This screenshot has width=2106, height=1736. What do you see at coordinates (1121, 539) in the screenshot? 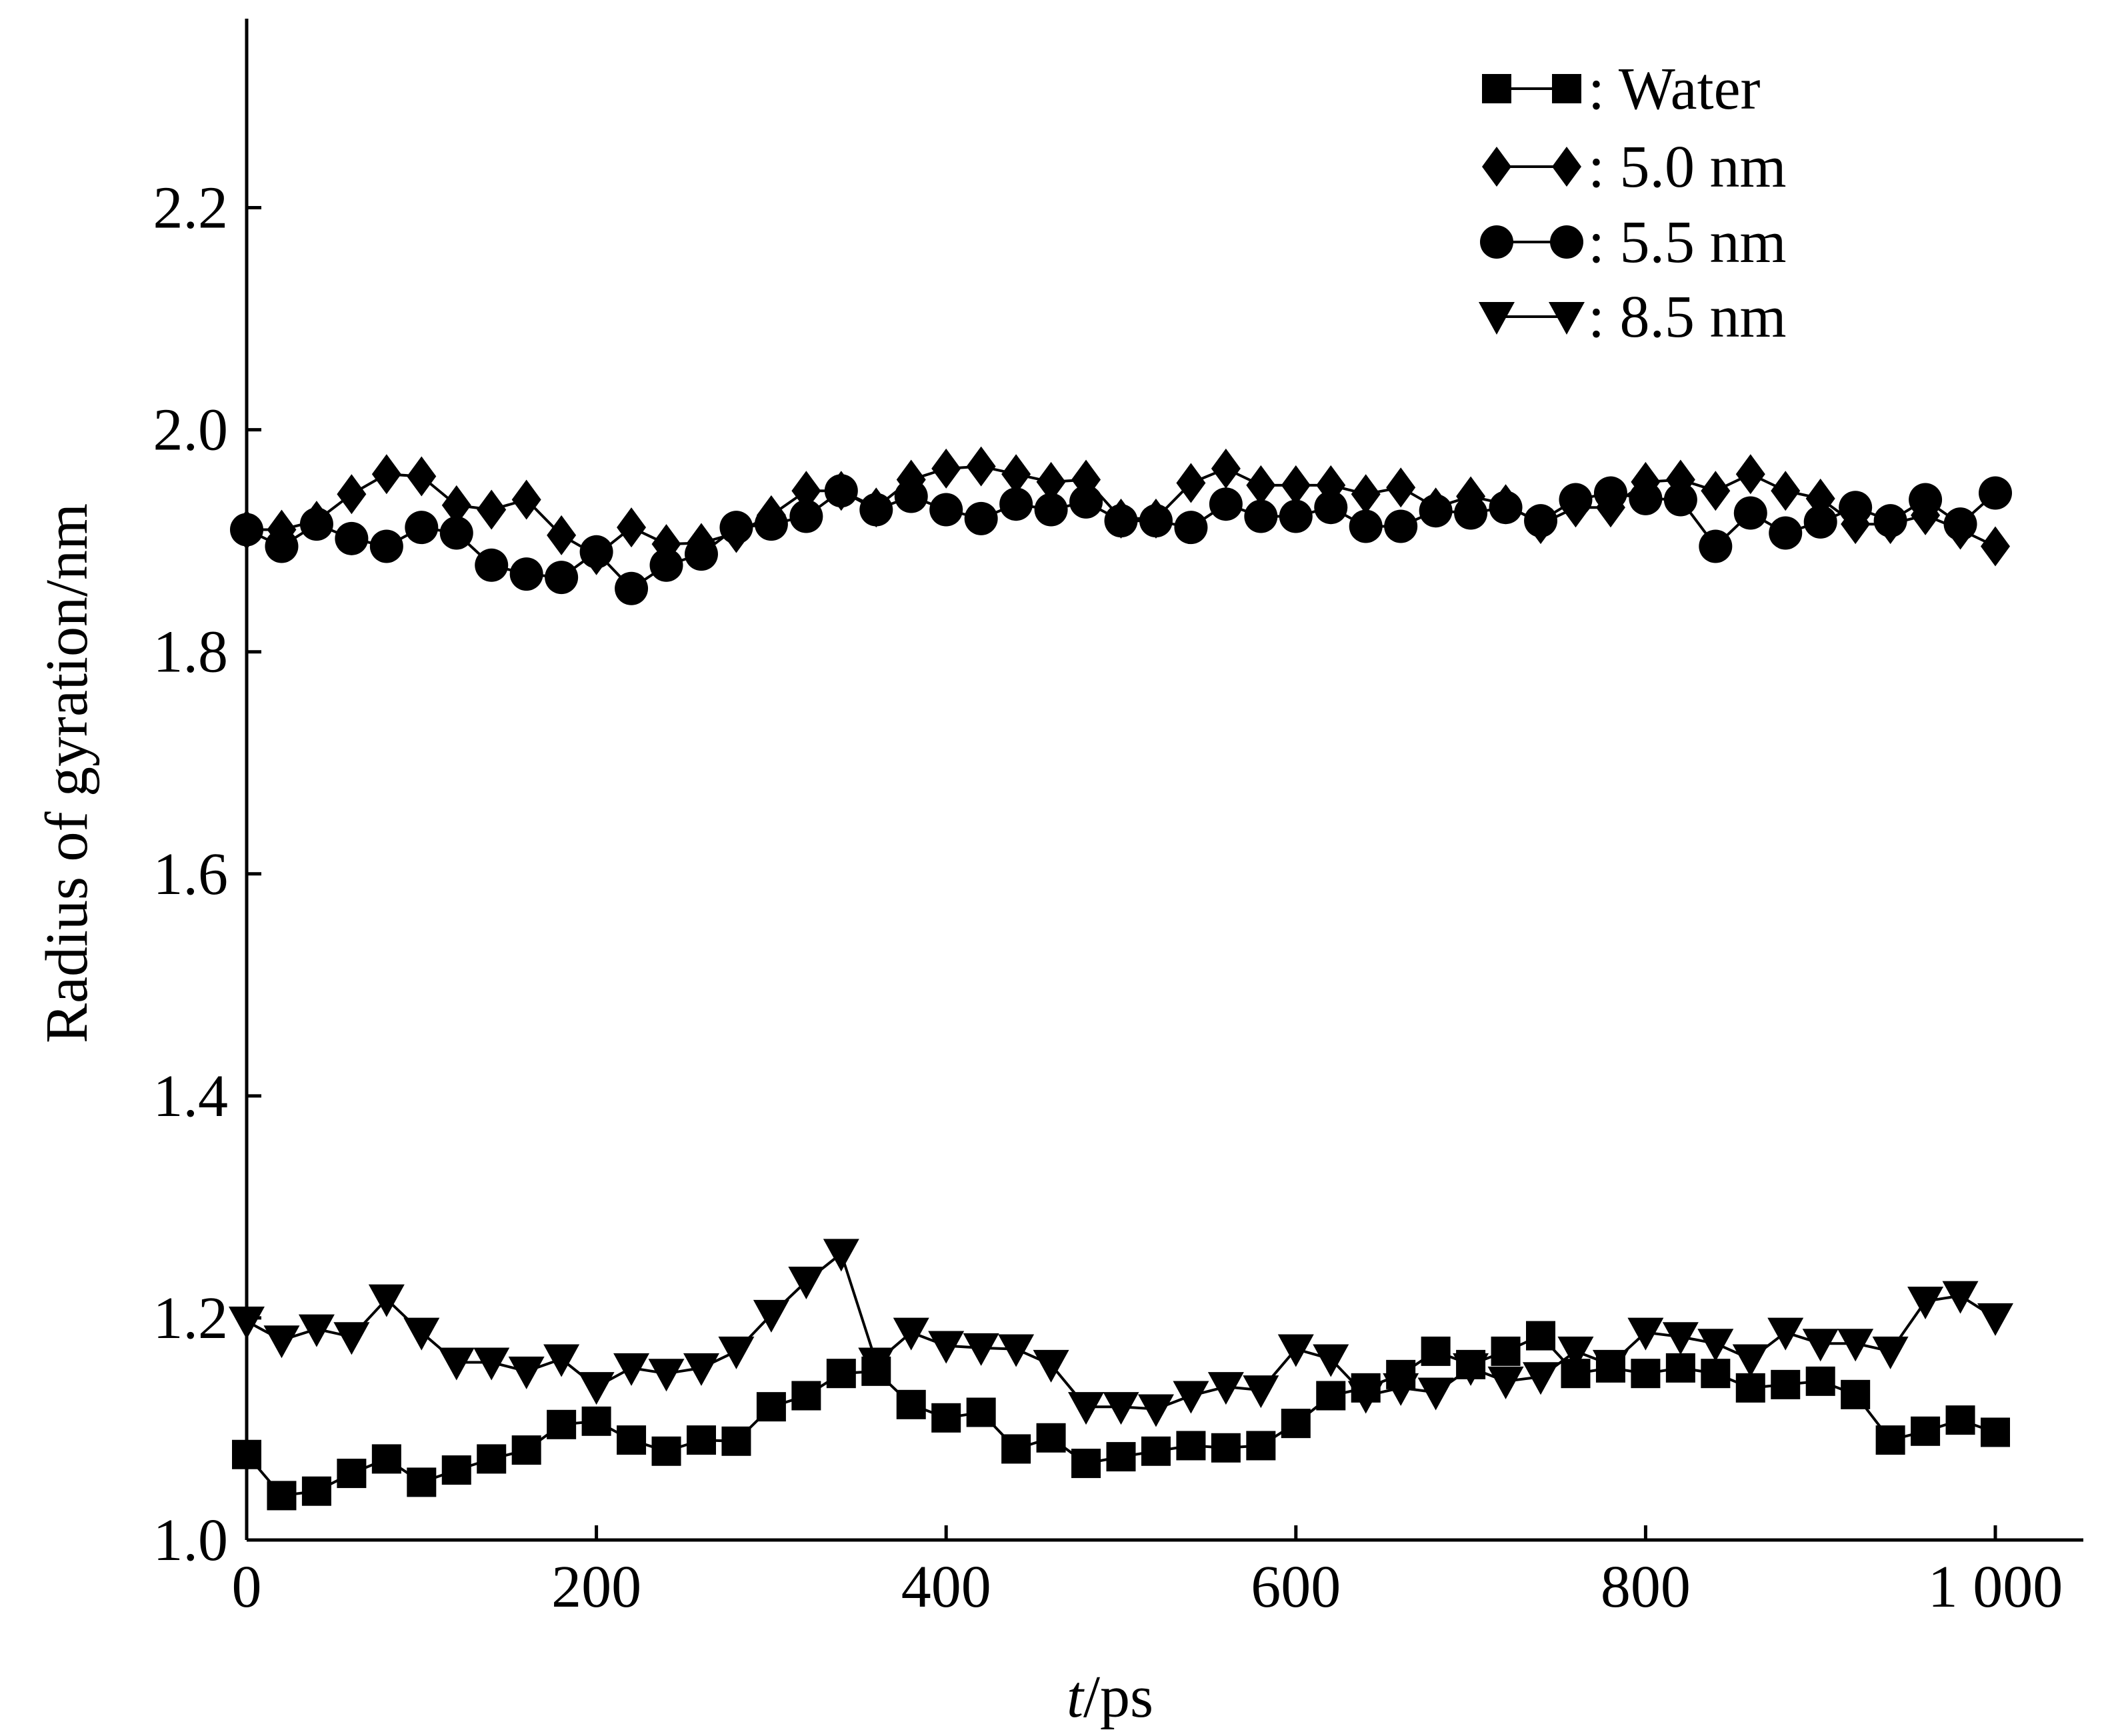
I see `series-circle` at bounding box center [1121, 539].